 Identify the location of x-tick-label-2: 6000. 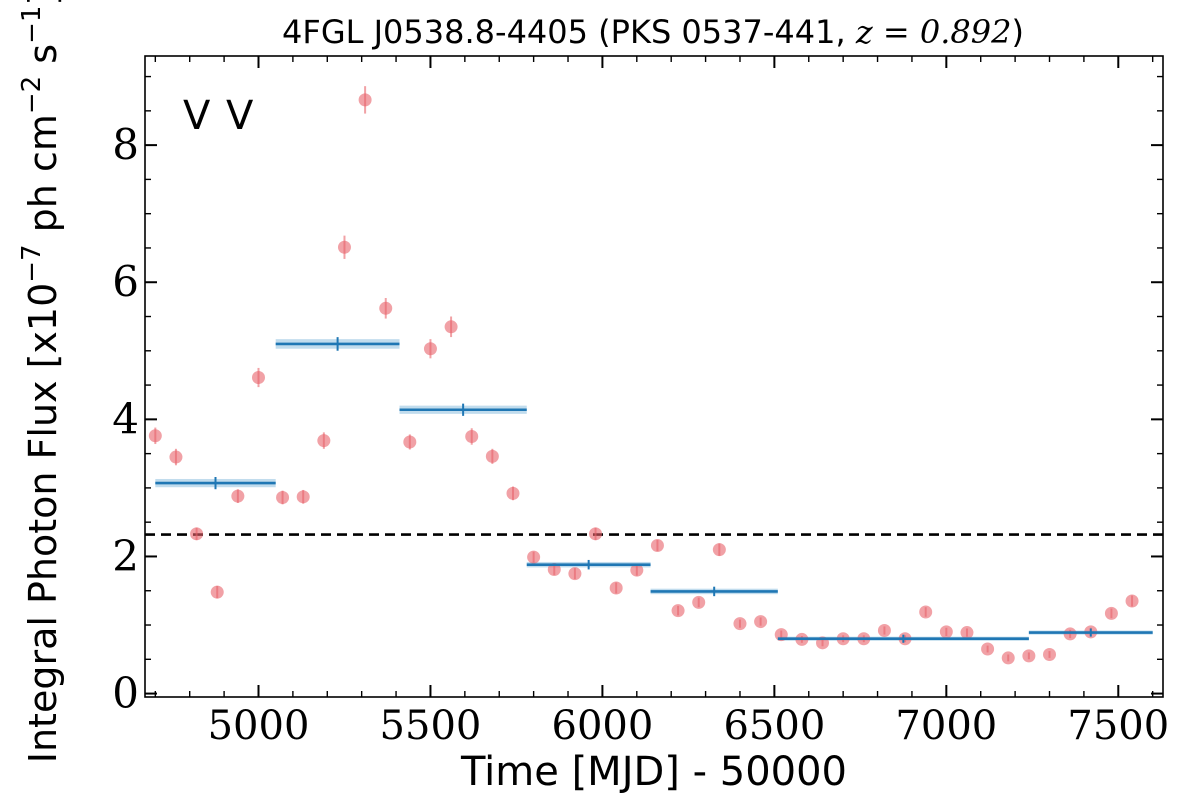
(603, 726).